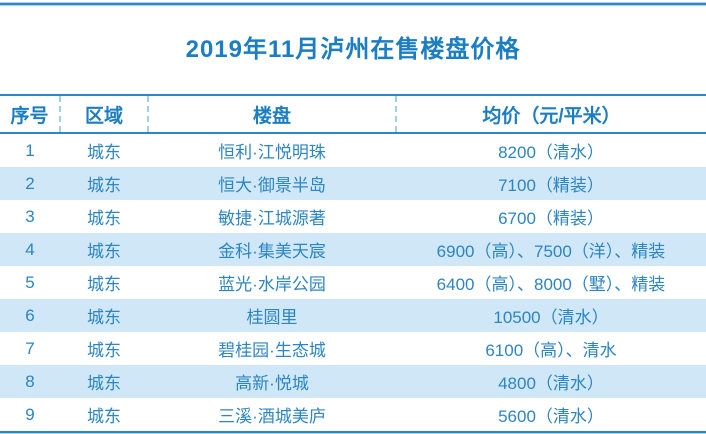 This screenshot has width=706, height=434. I want to click on cell-property: 碧桂园·生态城, so click(272, 351).